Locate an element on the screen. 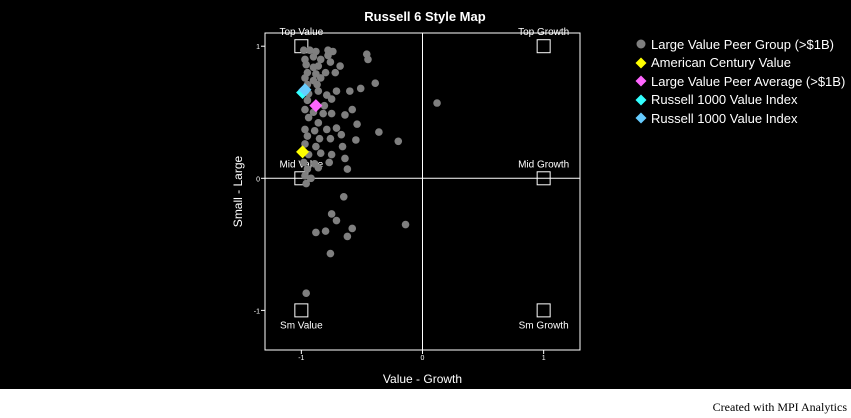 The image size is (851, 418). legend-item-american-century: American Century Value is located at coordinates (739, 63).